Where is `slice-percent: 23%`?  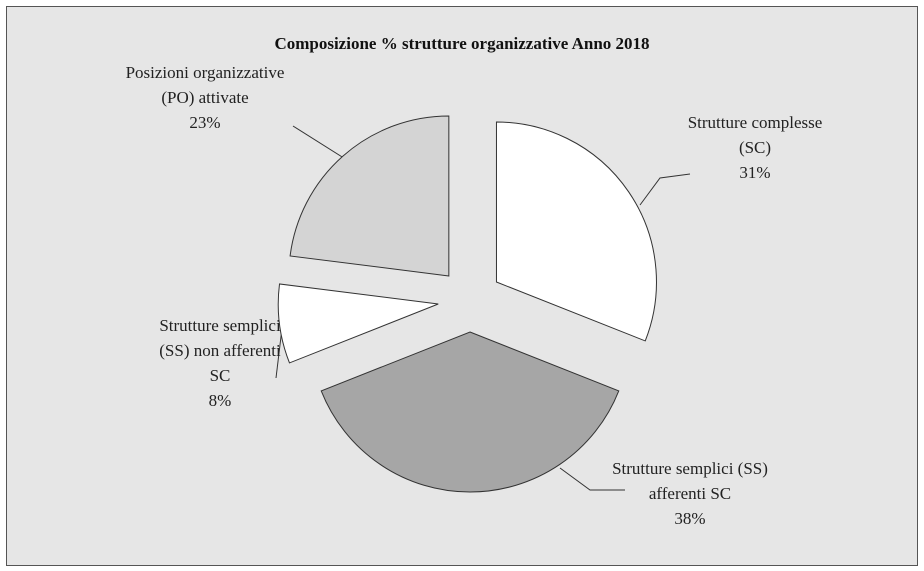 slice-percent: 23% is located at coordinates (205, 122).